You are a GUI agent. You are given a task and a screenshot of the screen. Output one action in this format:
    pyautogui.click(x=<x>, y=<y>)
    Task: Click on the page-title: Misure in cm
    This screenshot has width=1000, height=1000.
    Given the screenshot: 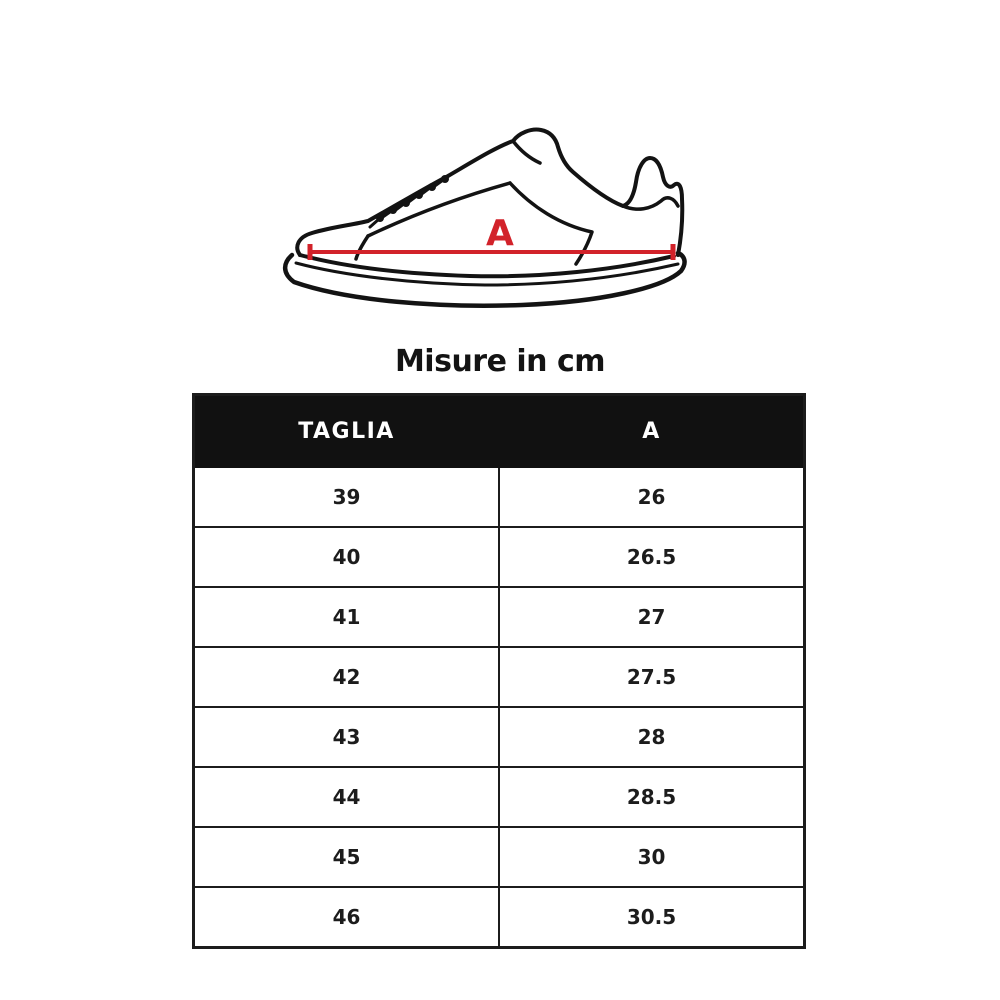 What is the action you would take?
    pyautogui.click(x=500, y=361)
    